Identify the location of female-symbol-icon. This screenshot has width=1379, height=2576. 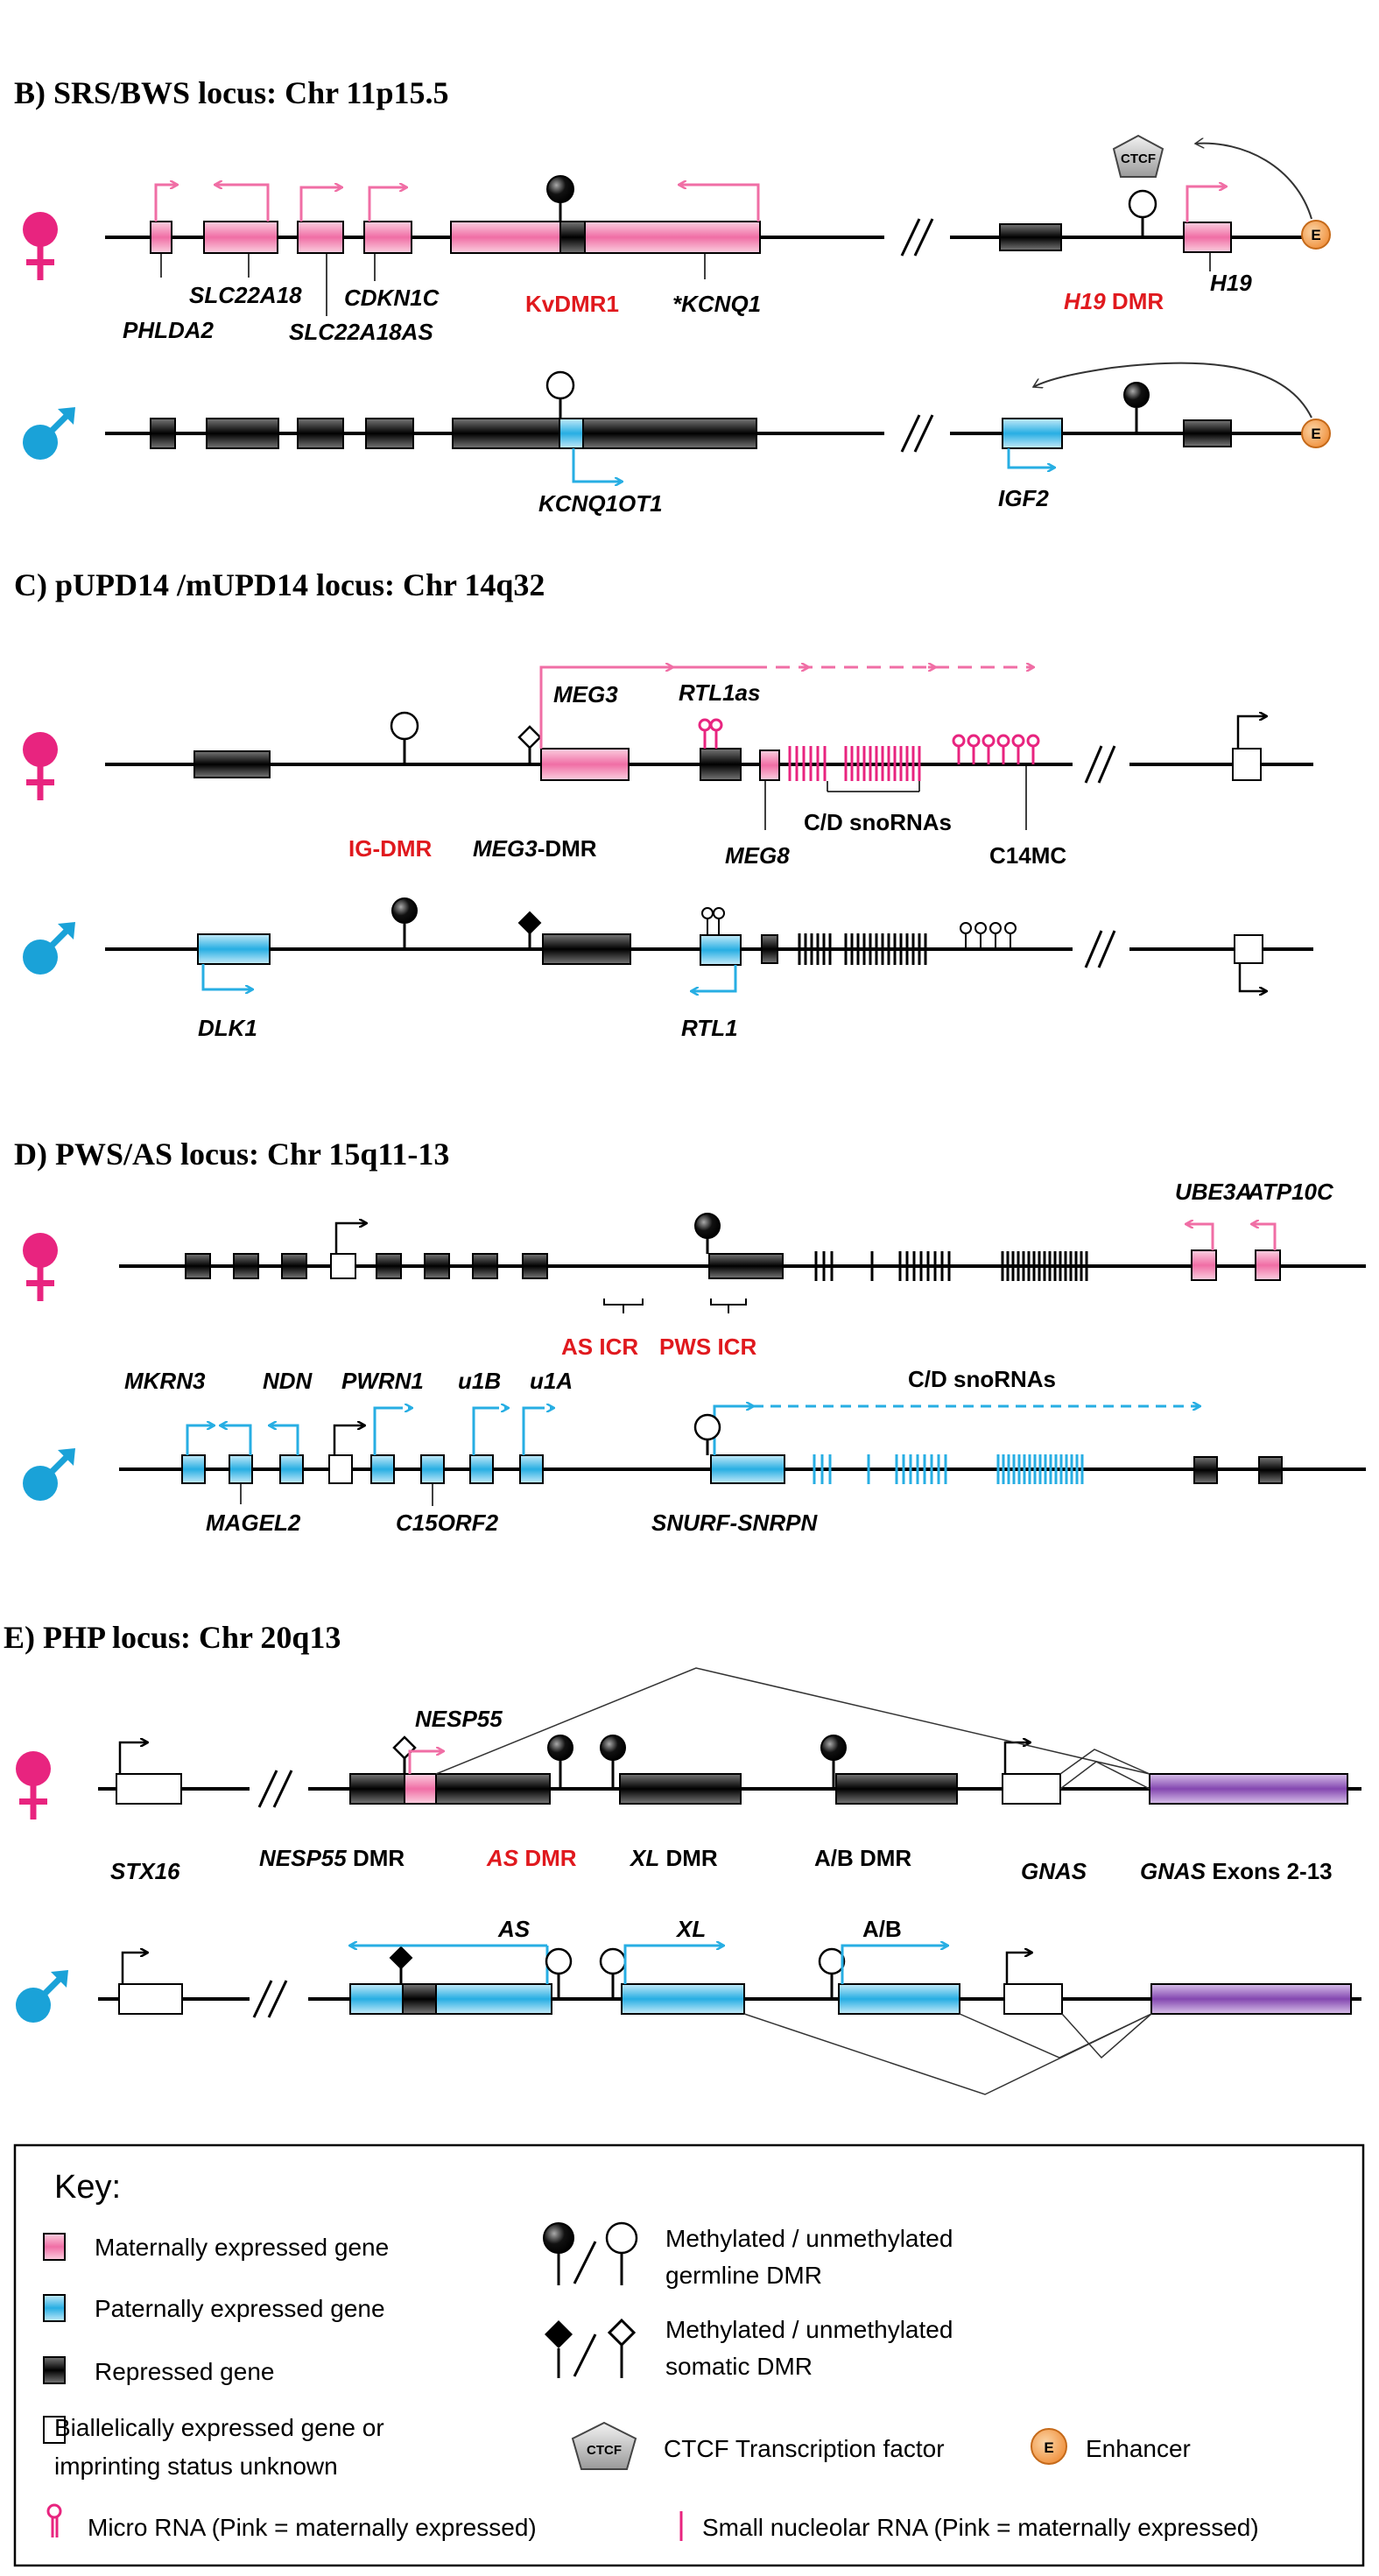
(40, 246).